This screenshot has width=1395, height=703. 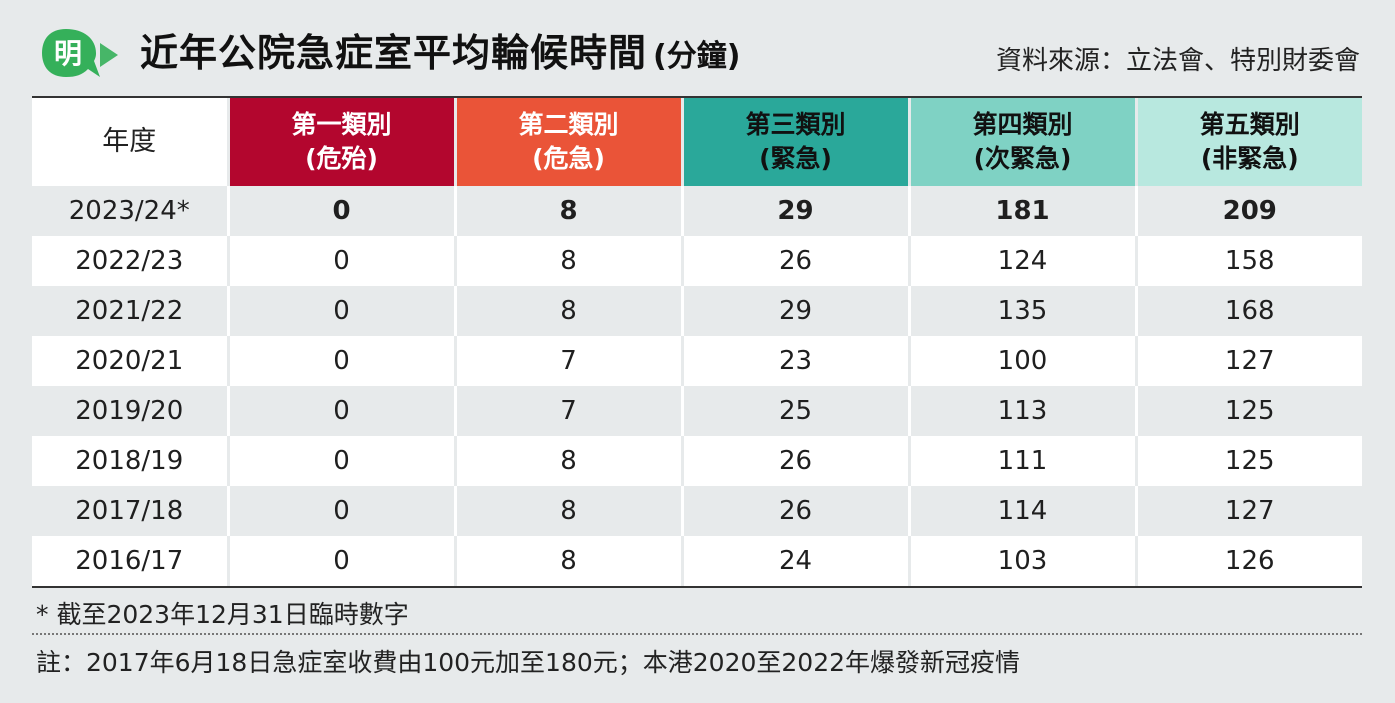 I want to click on logo: 明, so click(x=80, y=54).